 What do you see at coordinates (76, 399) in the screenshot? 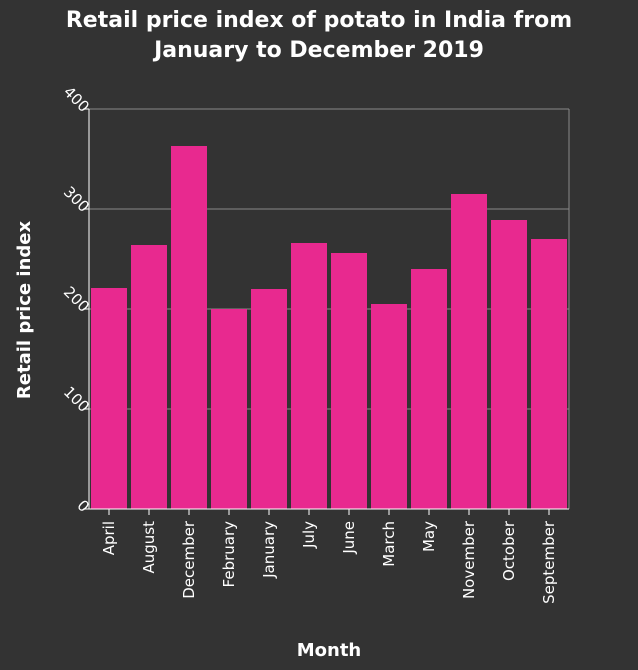
I see `y-tick-label: 100` at bounding box center [76, 399].